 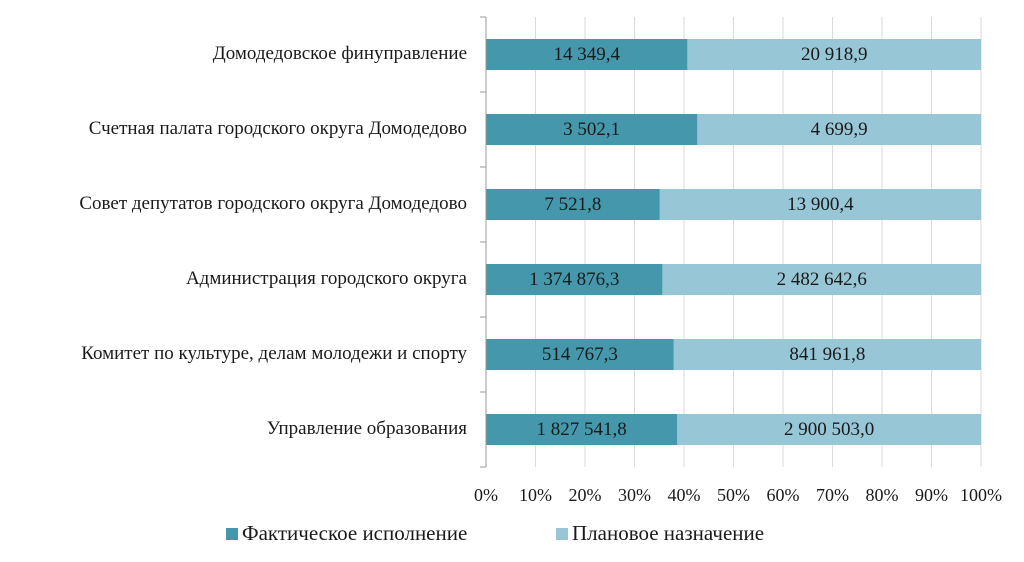 What do you see at coordinates (668, 533) in the screenshot?
I see `legend-label: Плановое назначение` at bounding box center [668, 533].